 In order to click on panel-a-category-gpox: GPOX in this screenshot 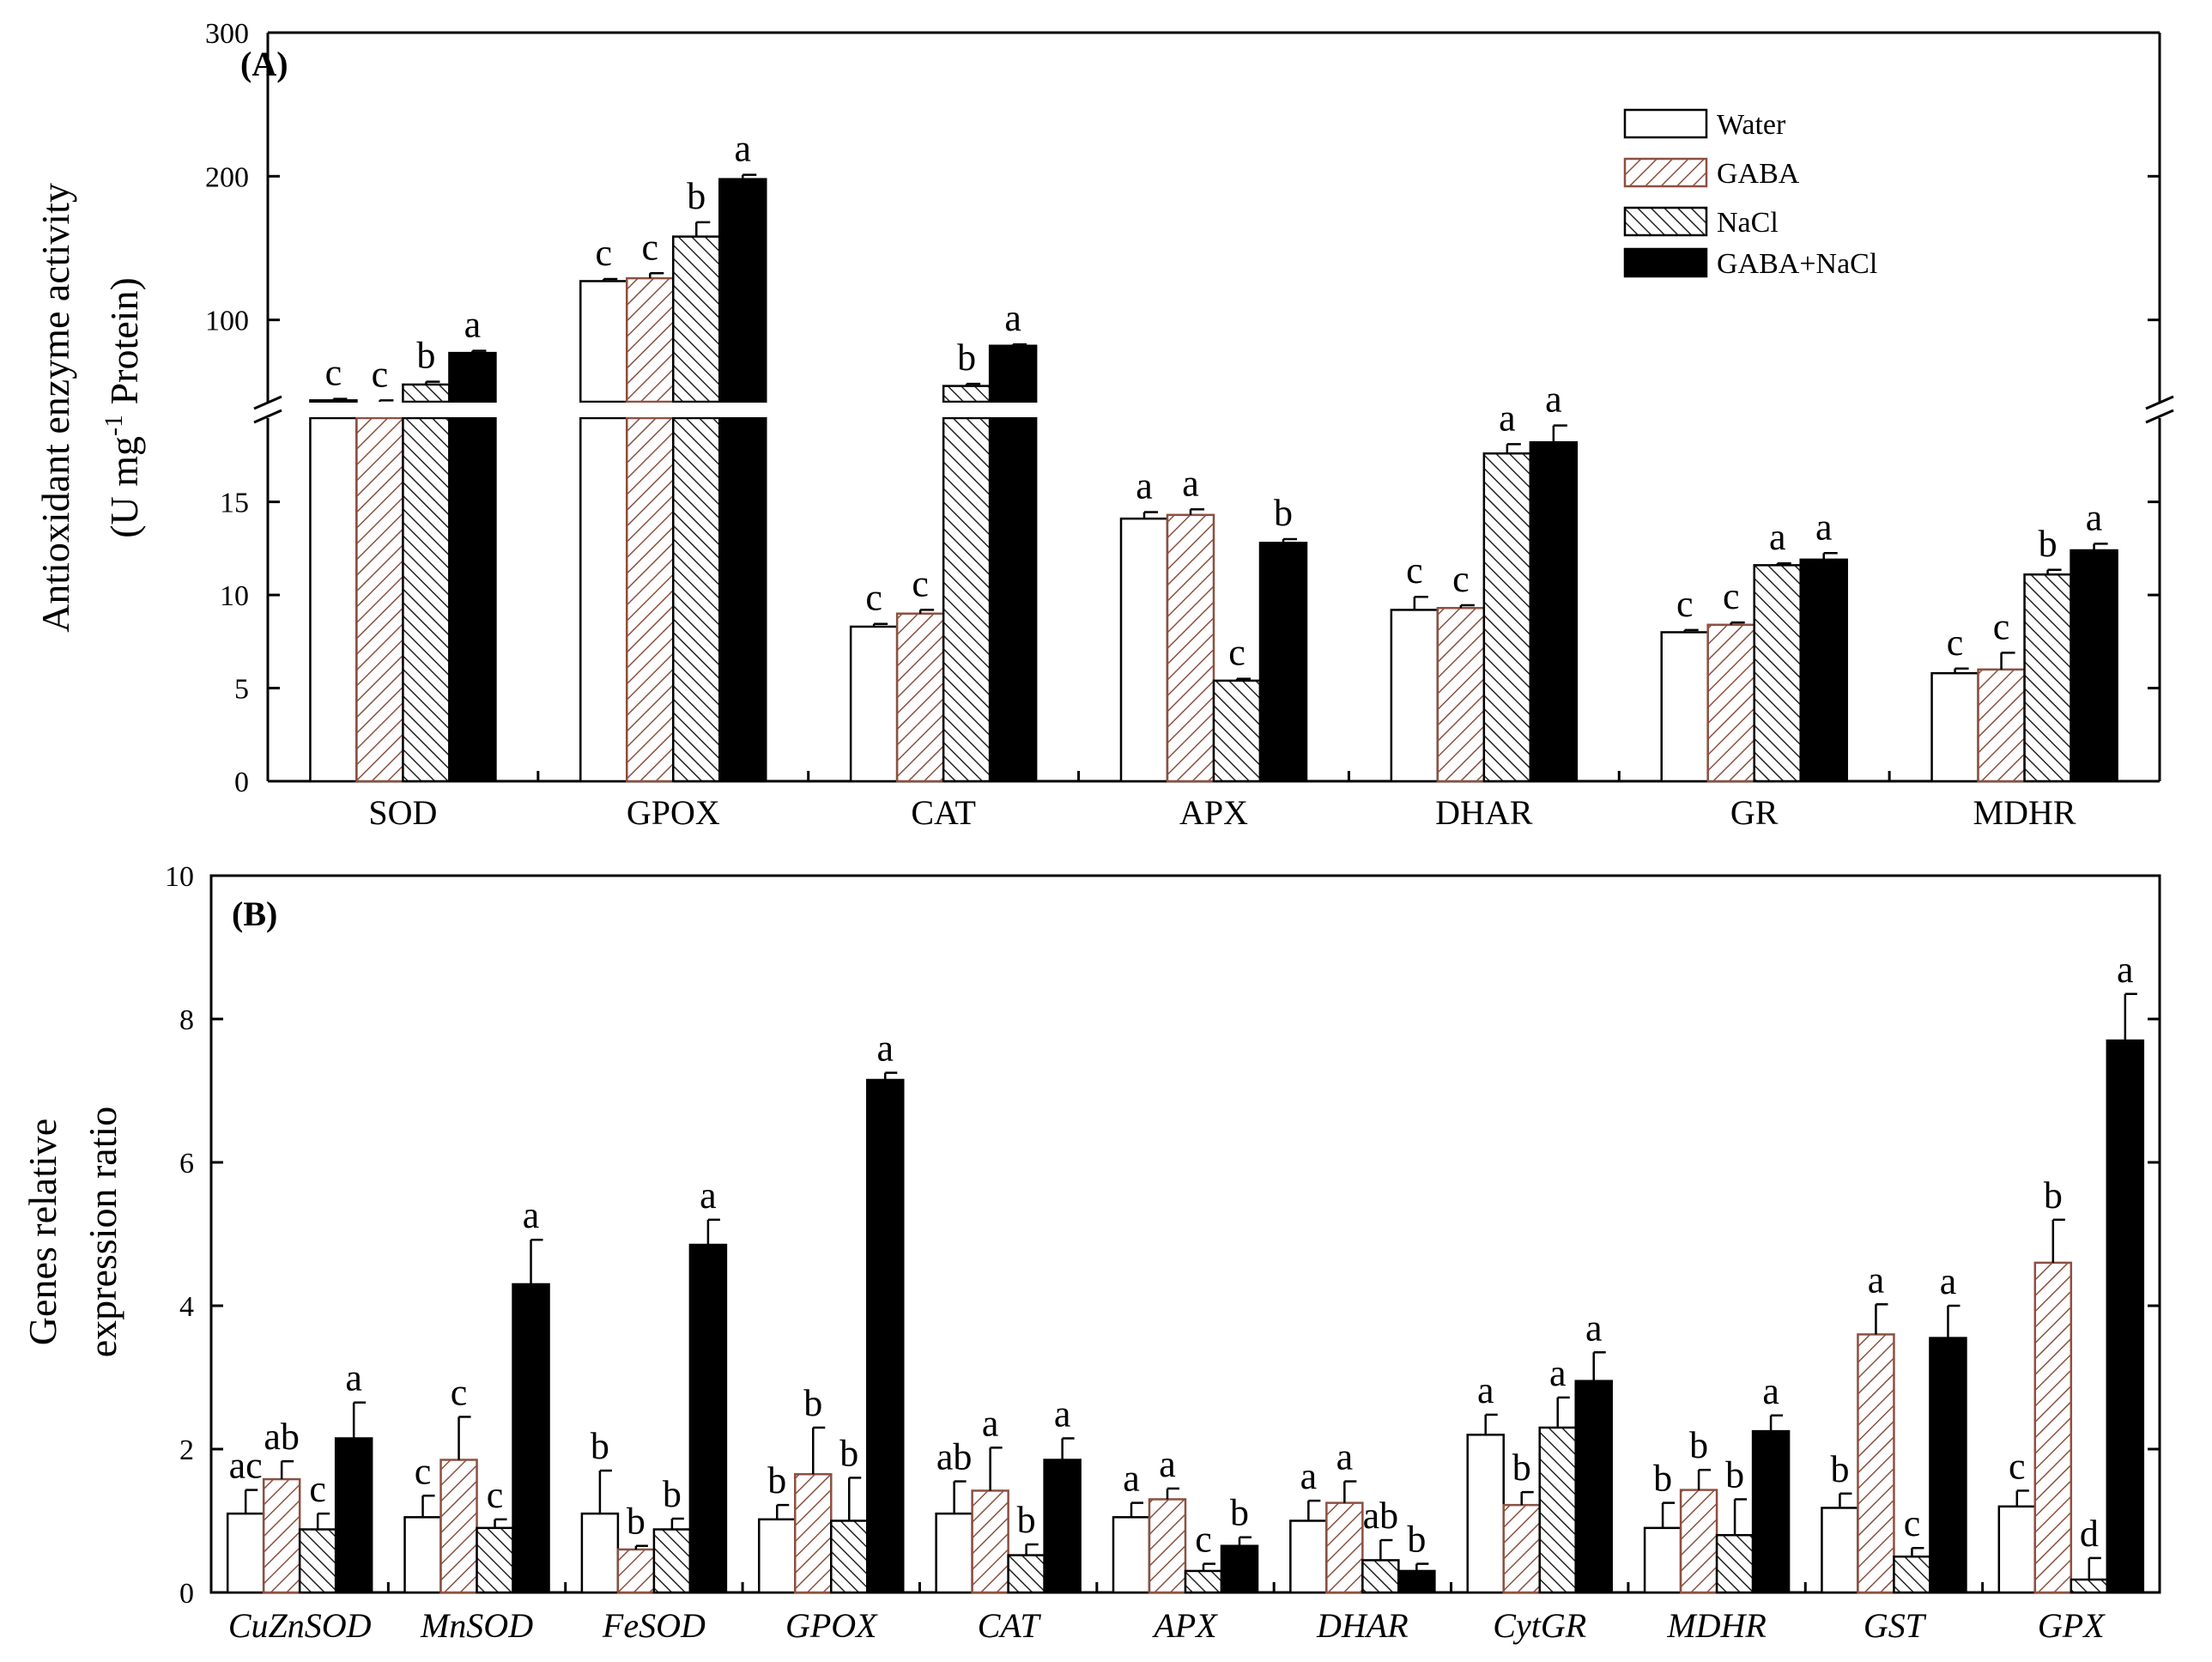, I will do `click(673, 813)`.